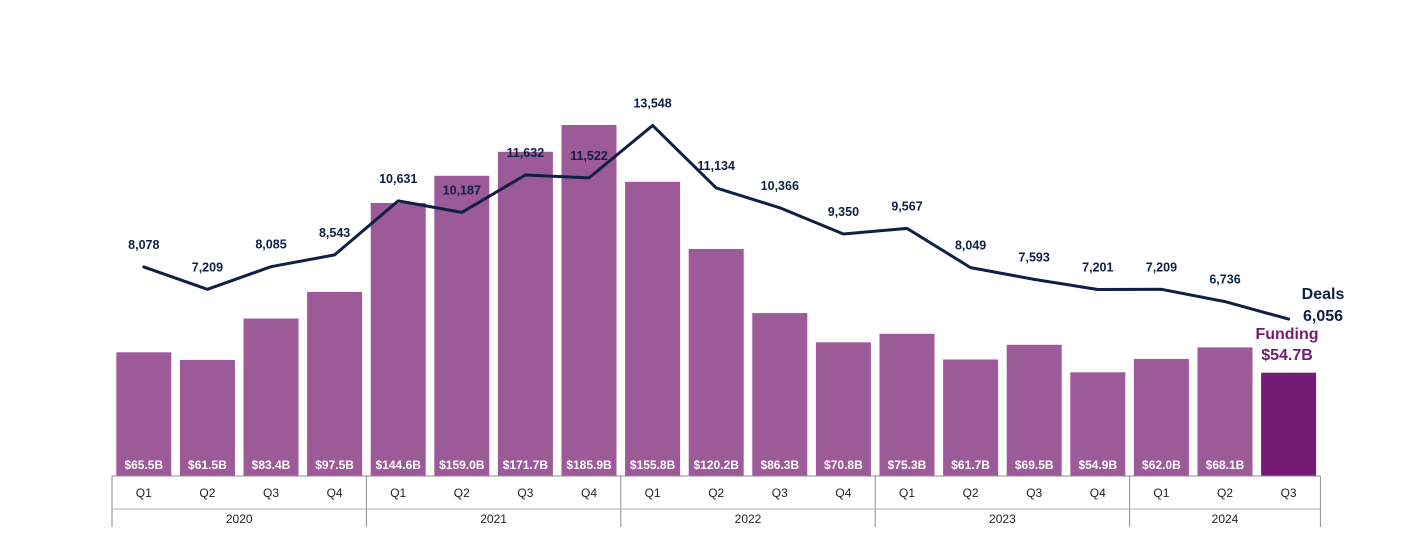  I want to click on funding-bar-label: $65.5B, so click(143, 465).